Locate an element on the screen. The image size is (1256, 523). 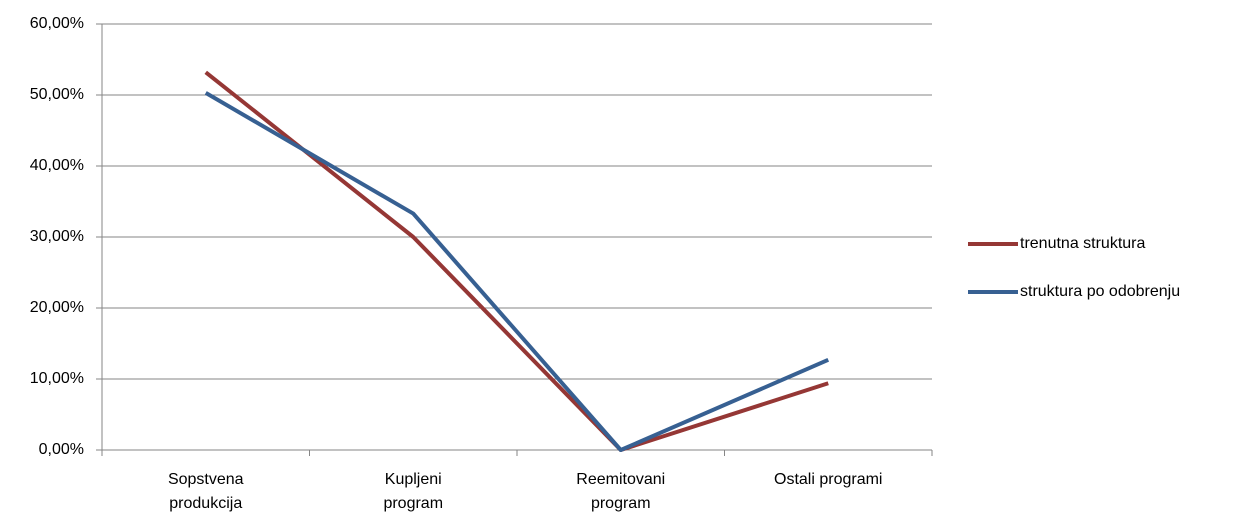
x-tick-label: Kupljeni program is located at coordinates (413, 491).